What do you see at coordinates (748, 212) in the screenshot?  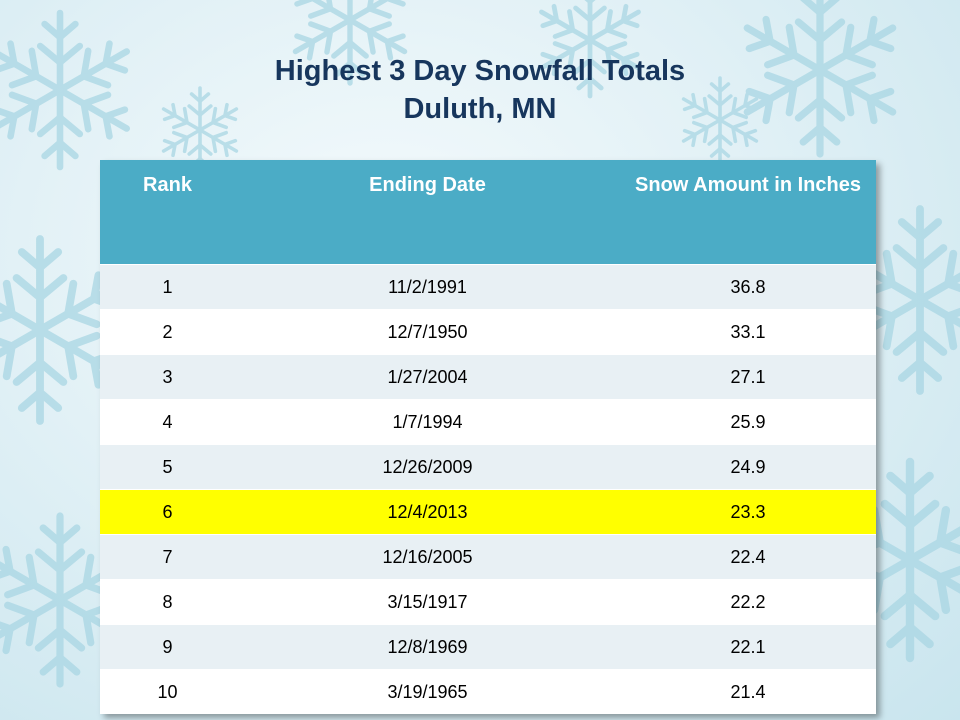 I see `header-snow-amount: Snow Amount in Inches` at bounding box center [748, 212].